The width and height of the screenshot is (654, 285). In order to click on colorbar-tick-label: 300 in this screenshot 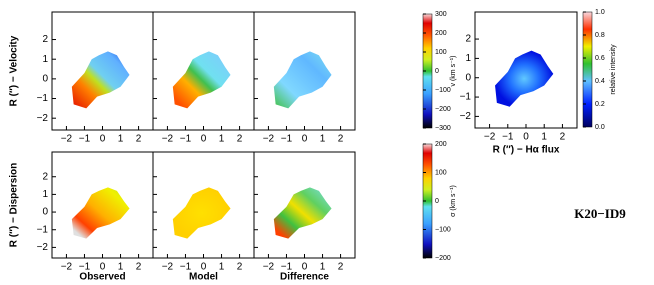, I will do `click(441, 14)`.